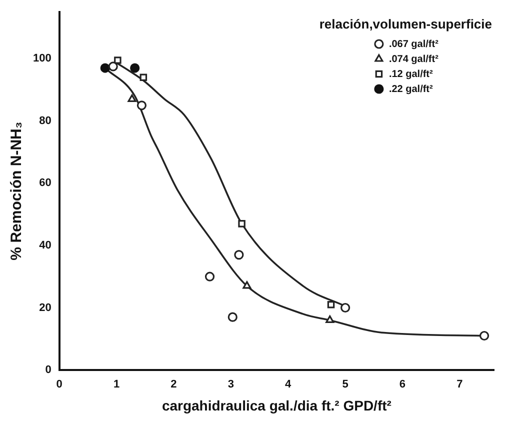 The width and height of the screenshot is (514, 423). What do you see at coordinates (459, 384) in the screenshot?
I see `x-tick-label: 7` at bounding box center [459, 384].